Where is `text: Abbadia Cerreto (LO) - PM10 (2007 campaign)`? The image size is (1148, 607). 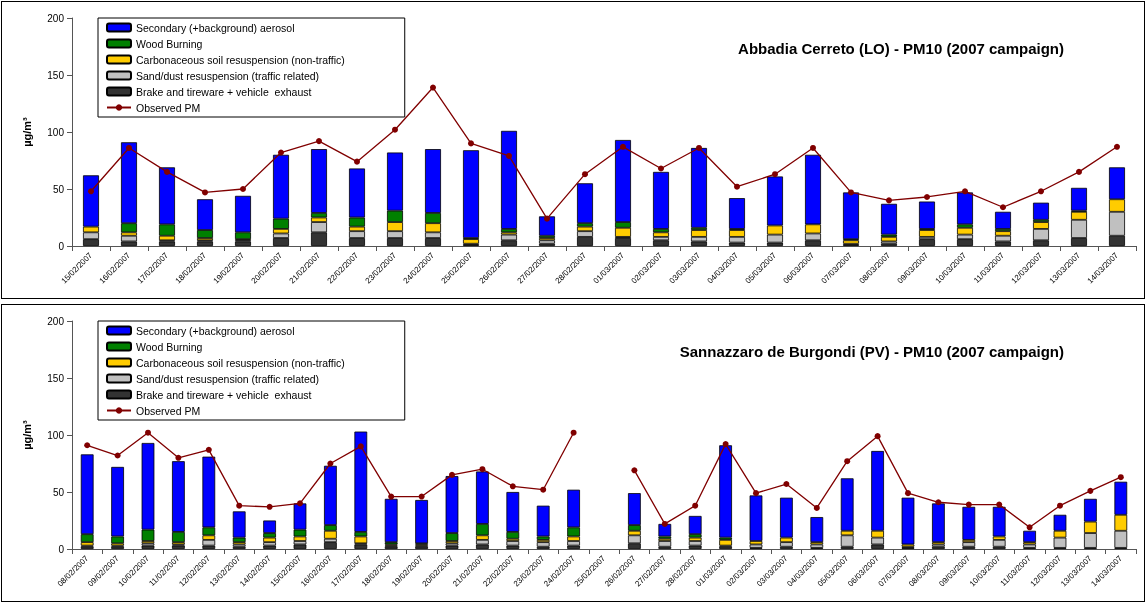 text: Abbadia Cerreto (LO) - PM10 (2007 campaign) is located at coordinates (901, 48).